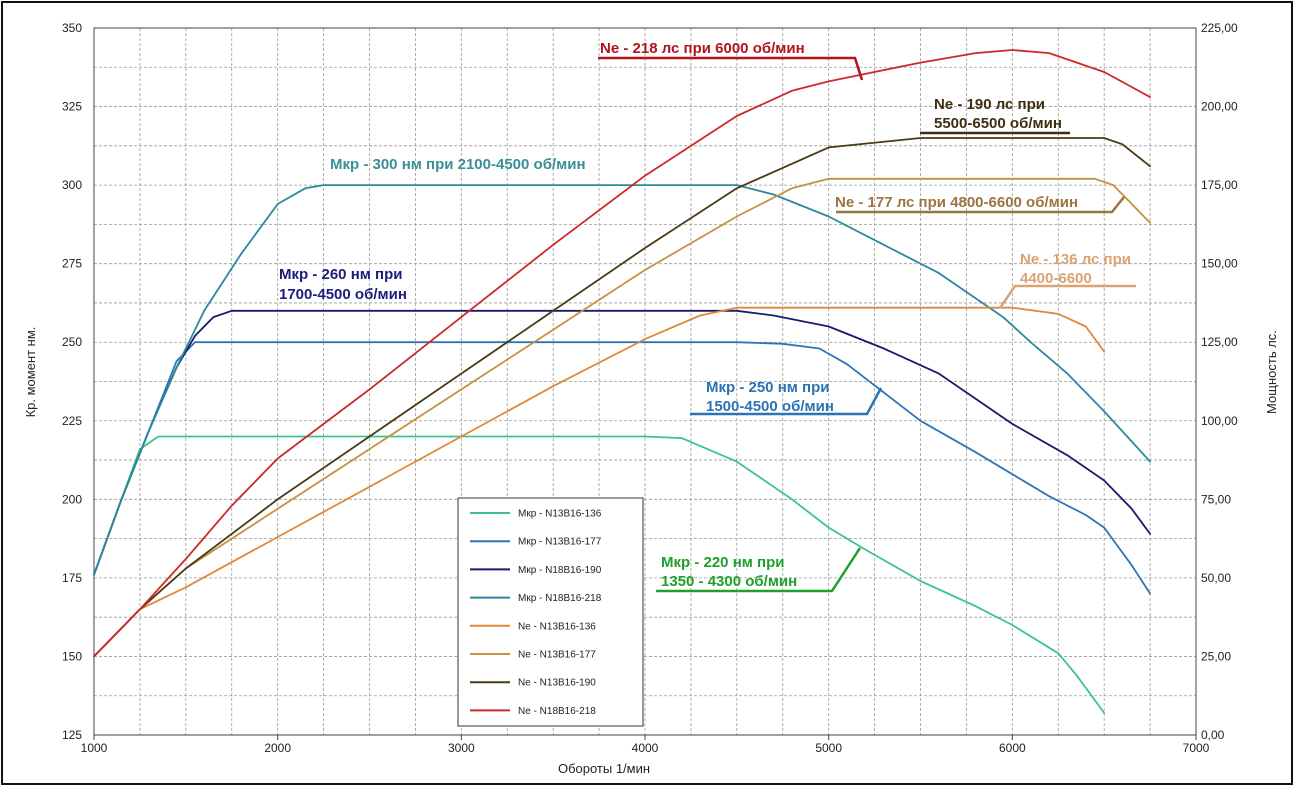  I want to click on annotation-ne-136: Ne - 136 лс при 4400-6600, so click(1067, 280).